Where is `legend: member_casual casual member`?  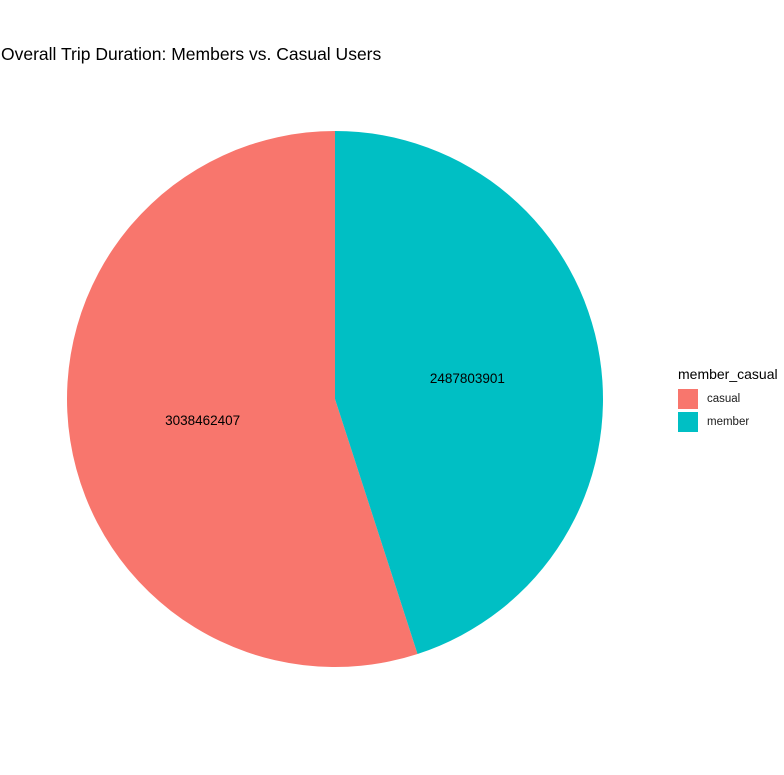 legend: member_casual casual member is located at coordinates (731, 399).